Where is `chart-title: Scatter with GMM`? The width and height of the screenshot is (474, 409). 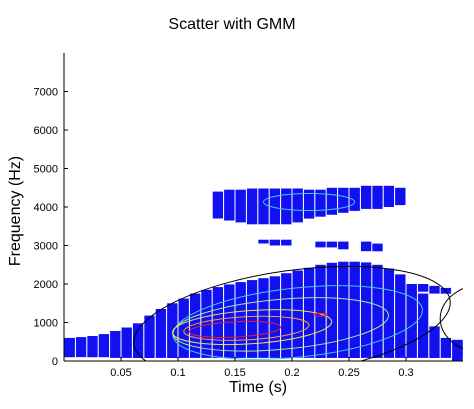
chart-title: Scatter with GMM is located at coordinates (231, 24).